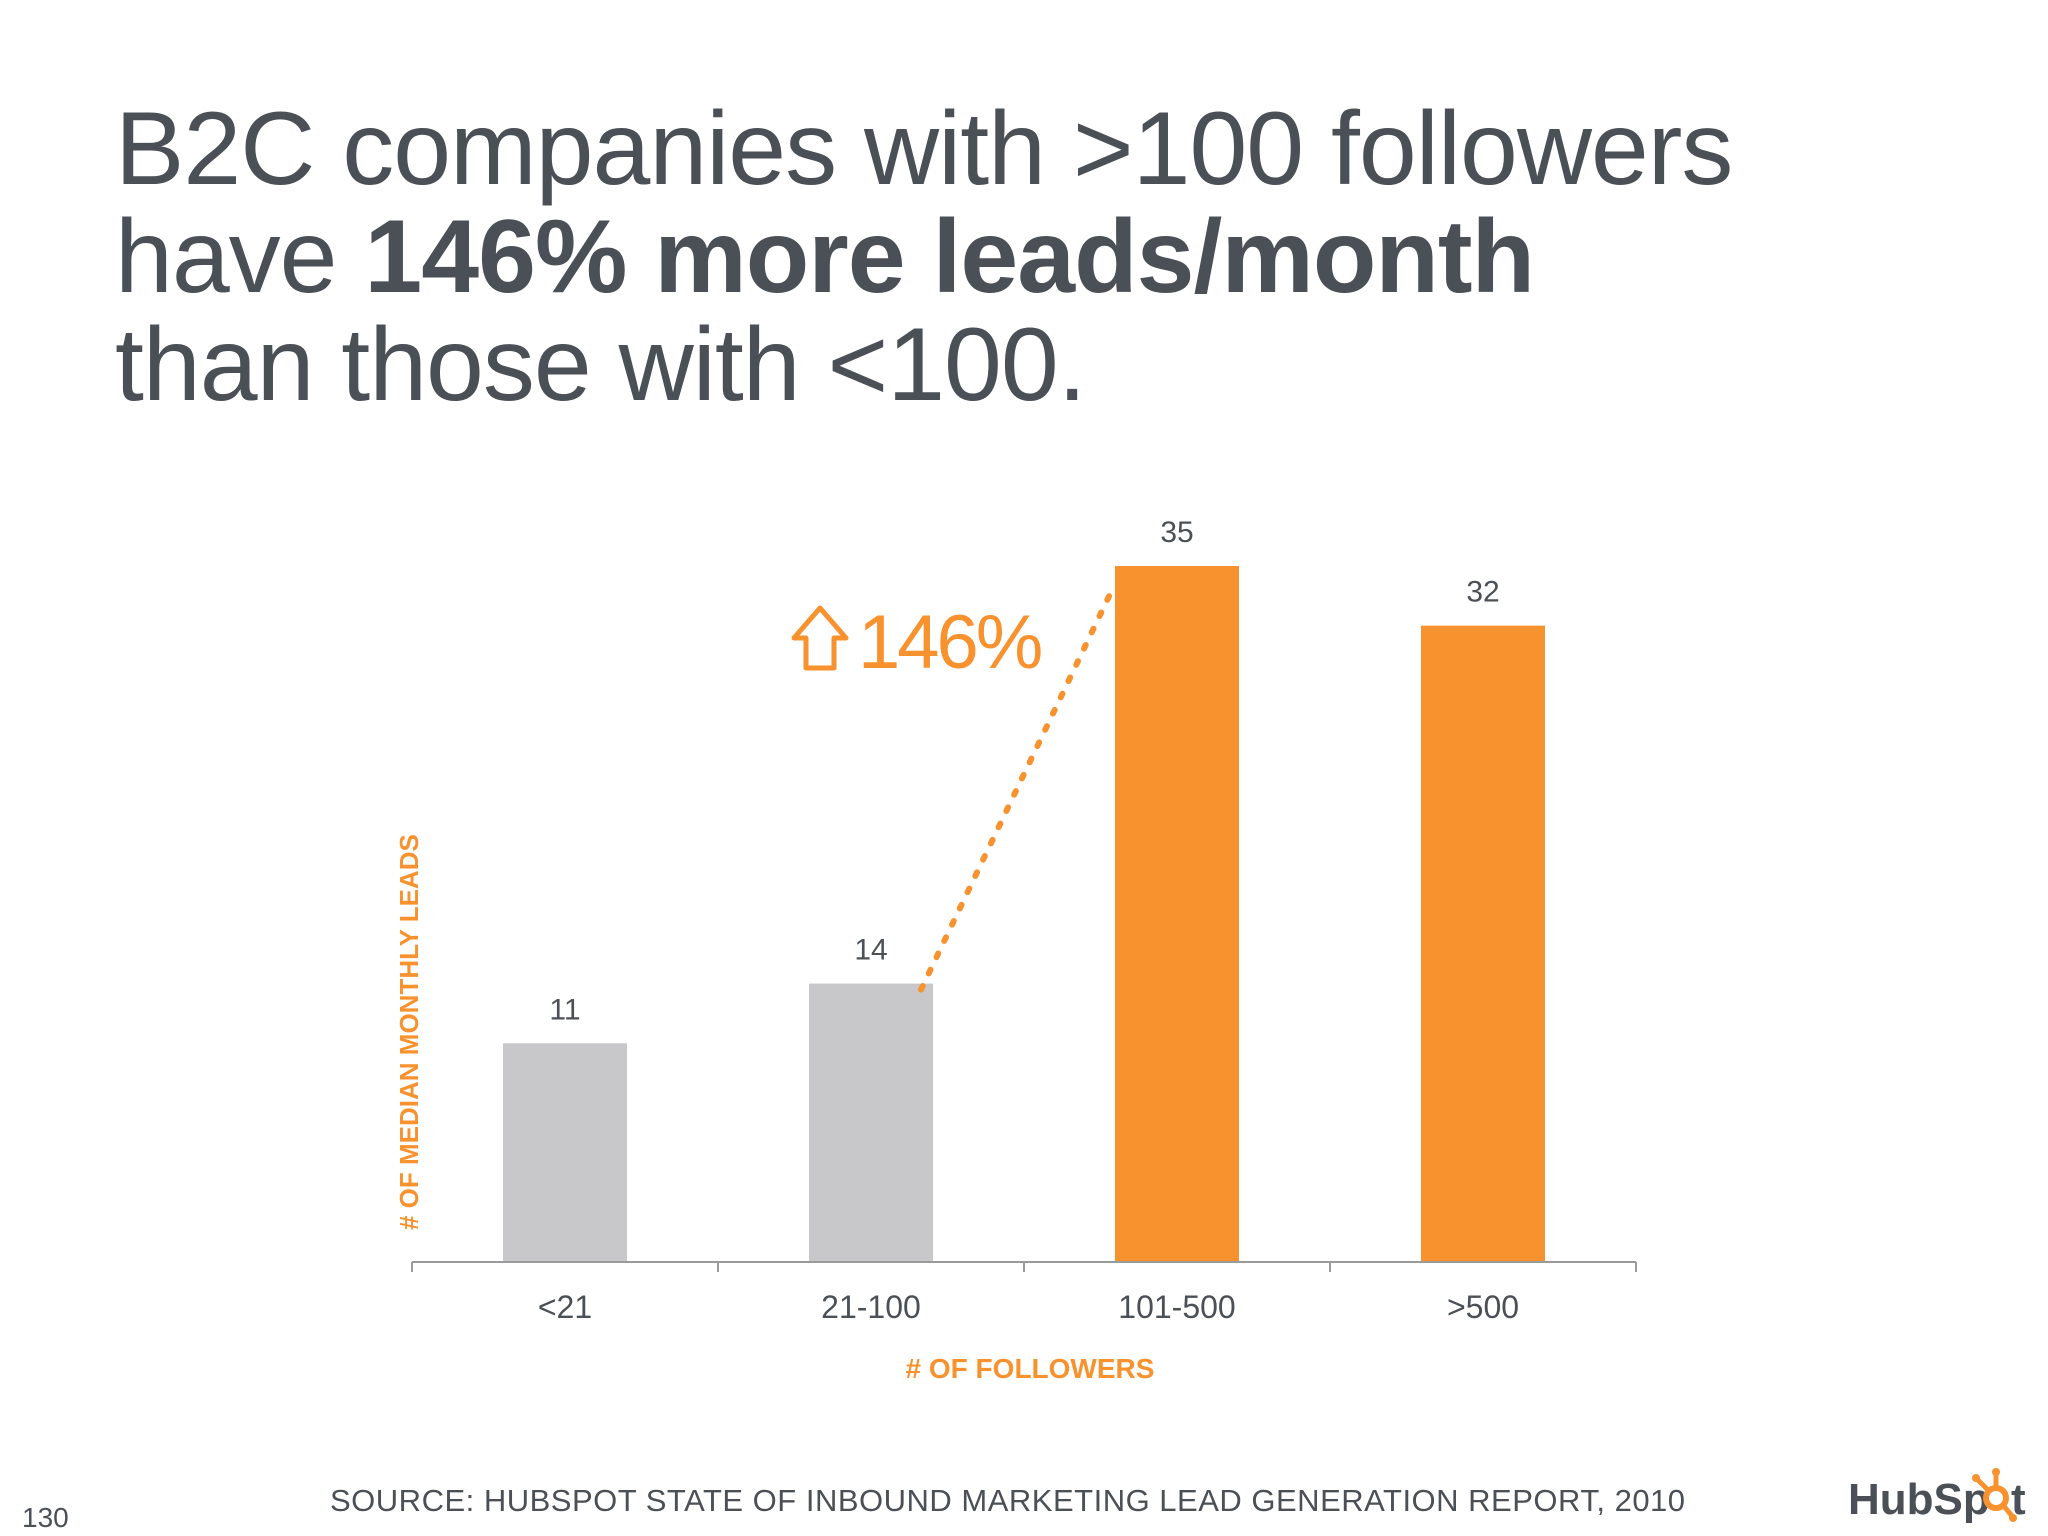 The image size is (2048, 1536). What do you see at coordinates (2018, 1499) in the screenshot?
I see `logo-text-suffix: t` at bounding box center [2018, 1499].